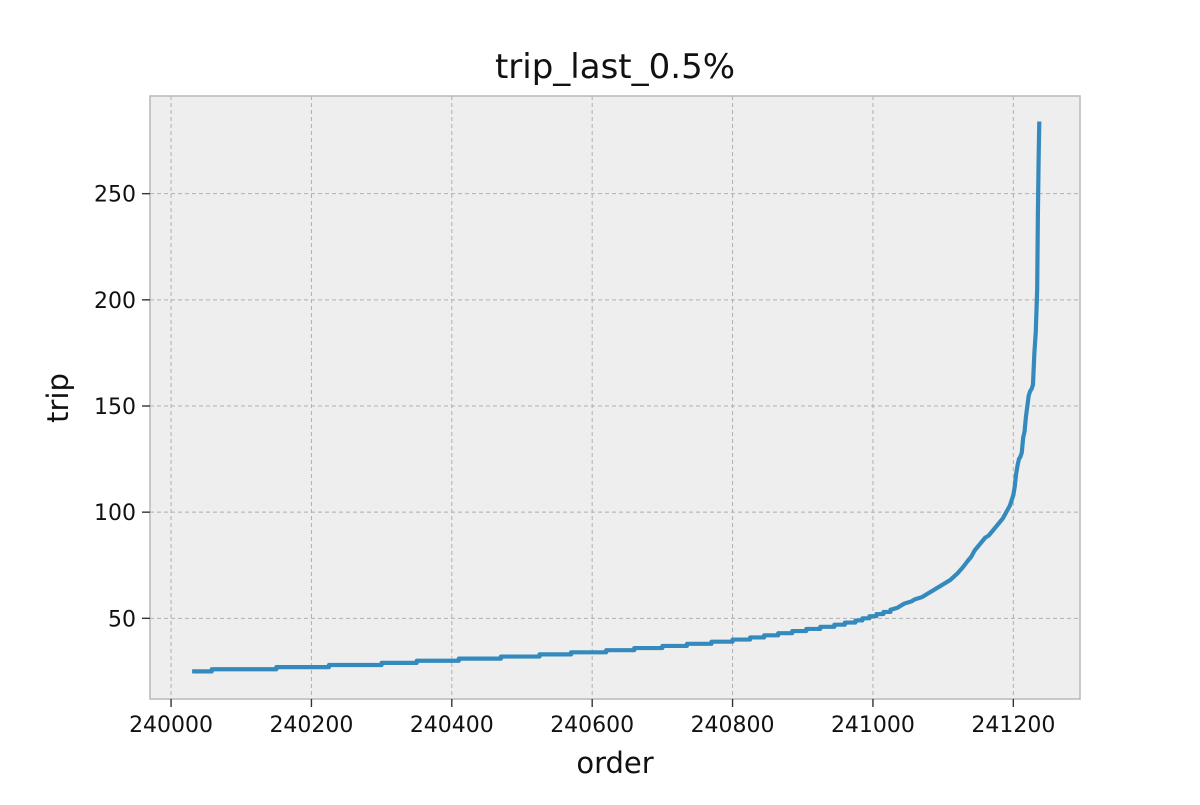 The width and height of the screenshot is (1200, 805). Describe the element at coordinates (873, 725) in the screenshot. I see `x-tick-label: 241000` at that location.